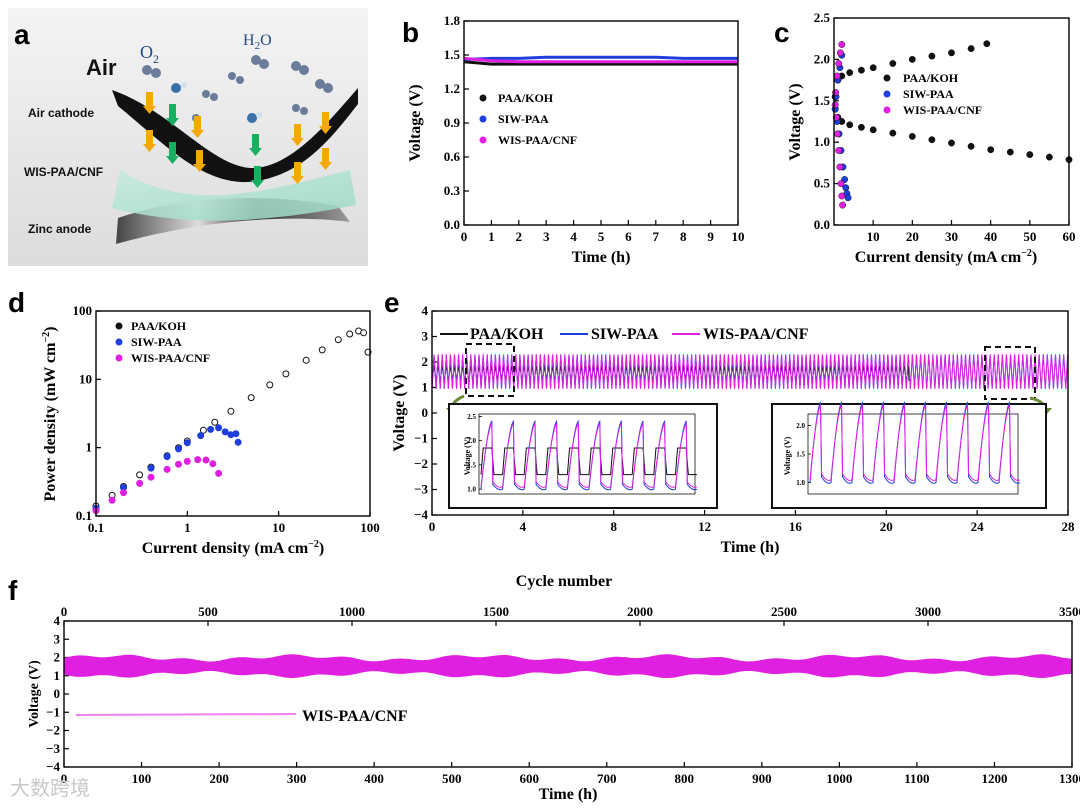 The width and height of the screenshot is (1080, 809). I want to click on legend-e-siwpaa: SIW-PAA, so click(625, 334).